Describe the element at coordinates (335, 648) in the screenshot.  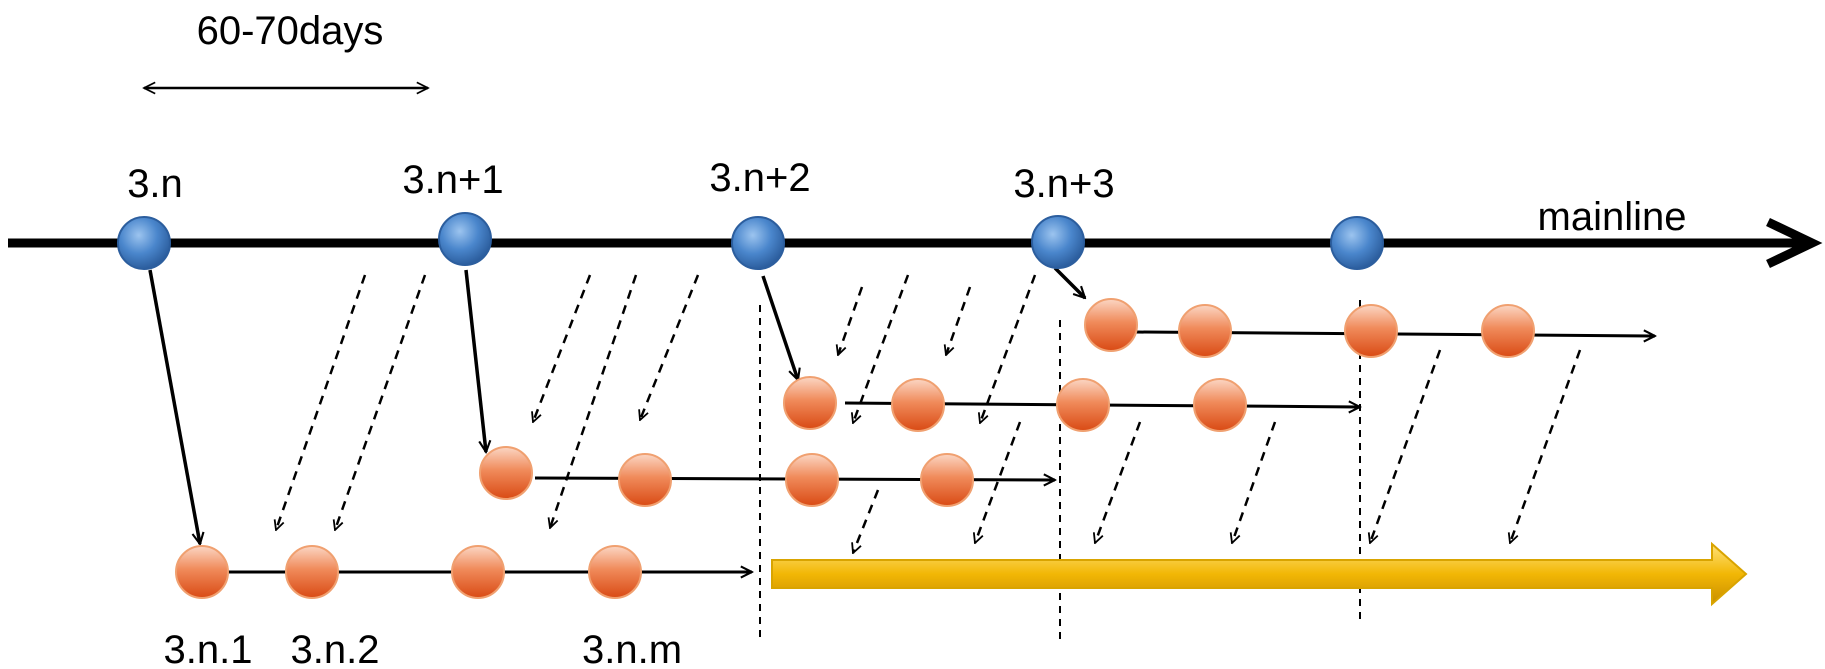
I see `branch-label-3n2: 3.n.2` at that location.